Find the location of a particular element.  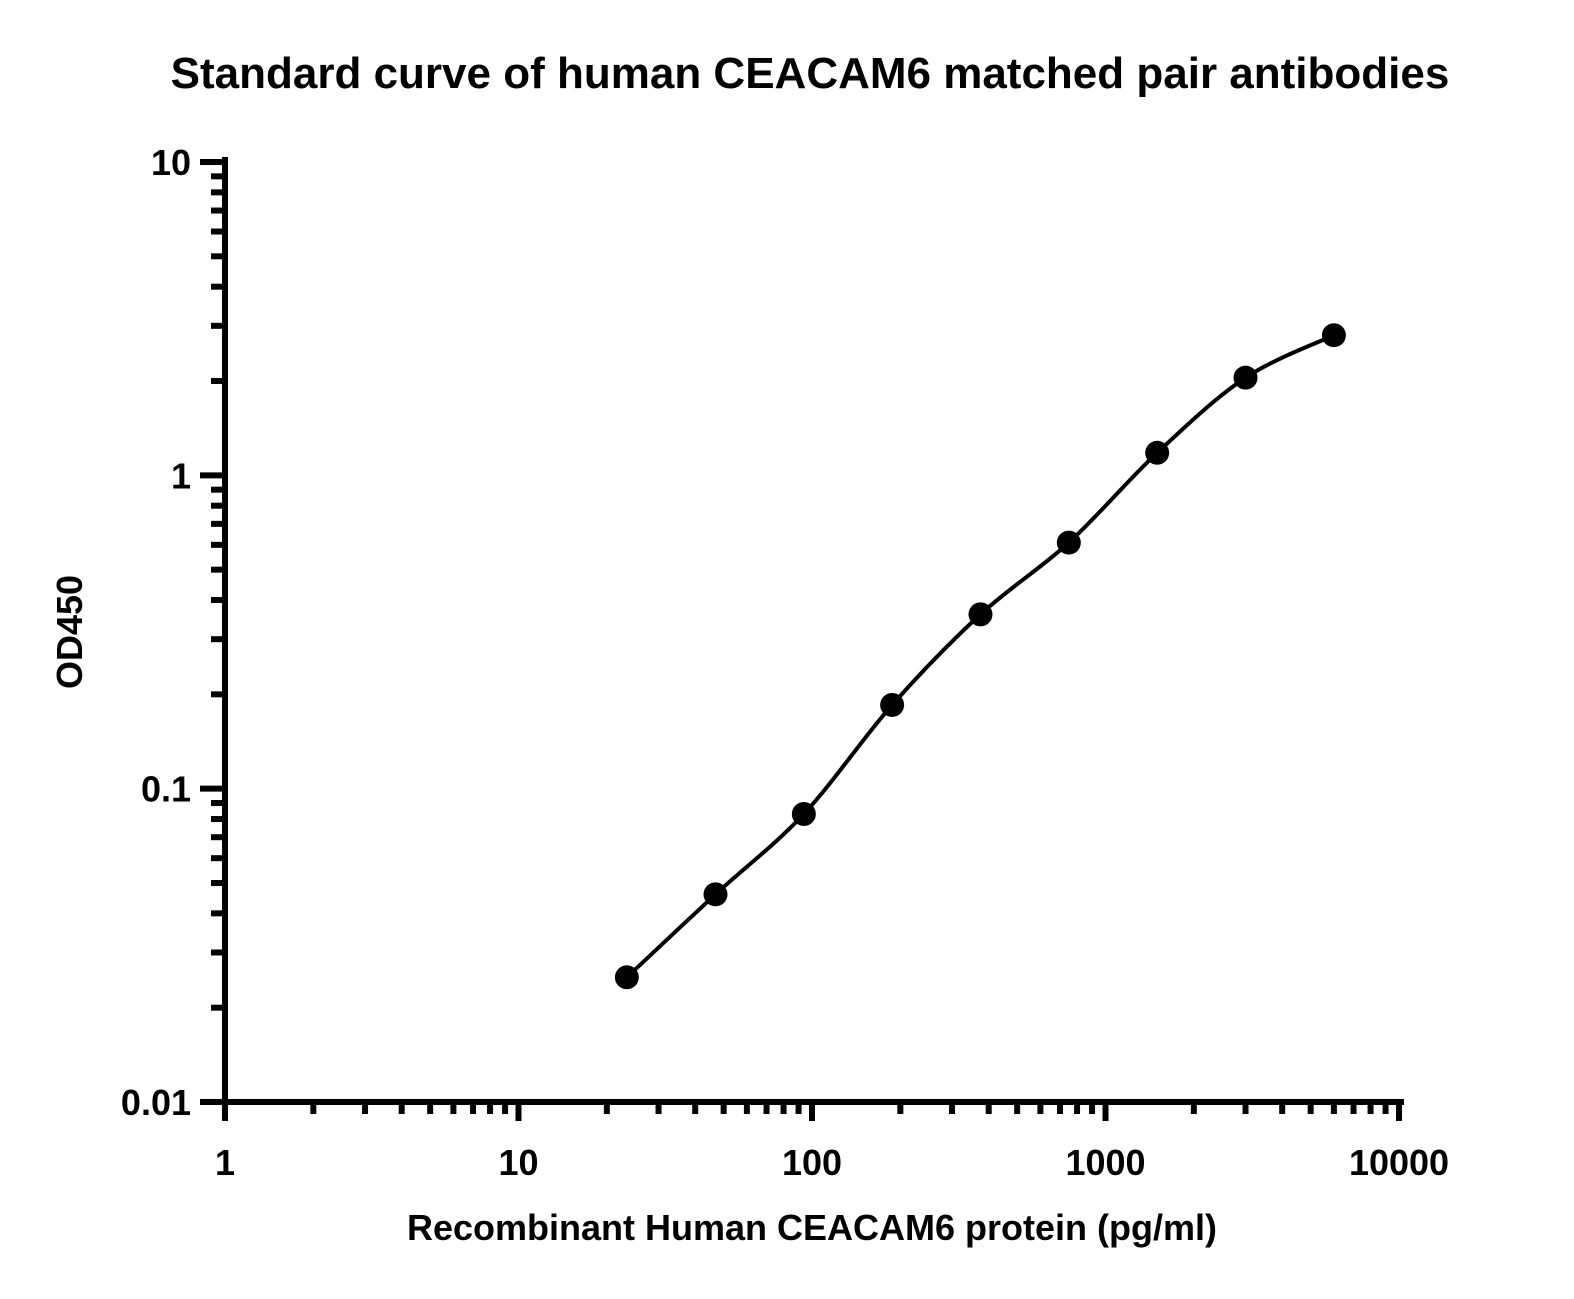

x-tick-labels: 1 10 100 1000 10000 is located at coordinates (832, 1162).